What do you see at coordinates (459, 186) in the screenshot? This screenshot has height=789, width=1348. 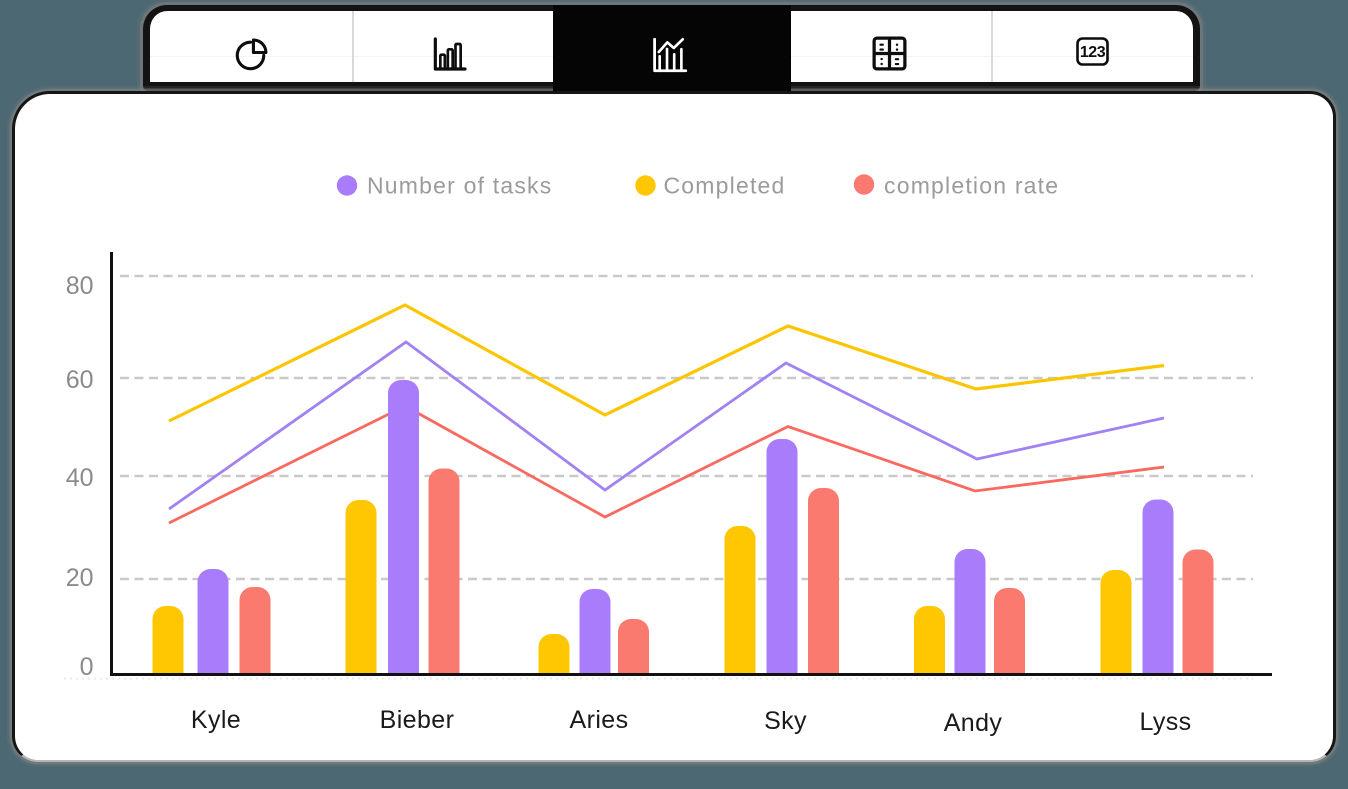 I see `svg-text: Number of tasks` at bounding box center [459, 186].